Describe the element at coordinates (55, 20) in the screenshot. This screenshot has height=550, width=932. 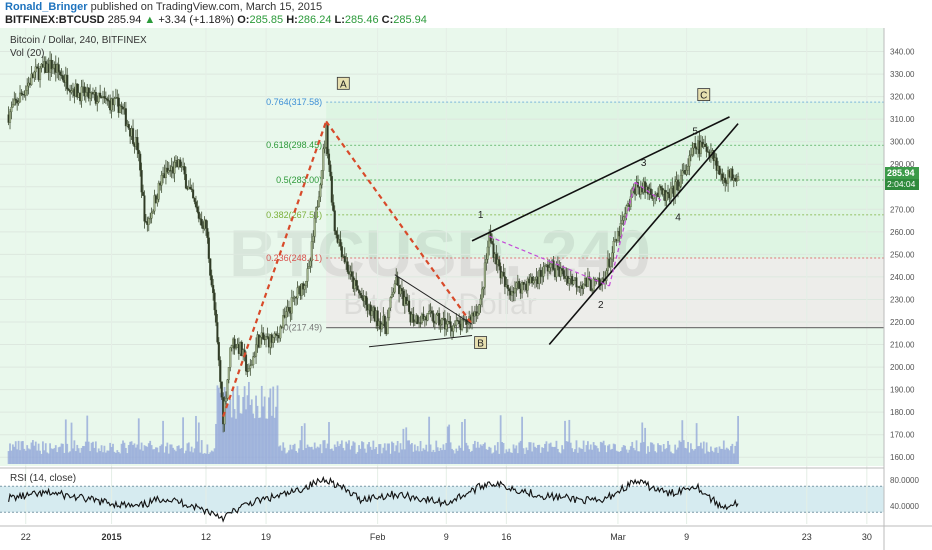
I see `symbol-name: BITFINEX:BTCUSD` at that location.